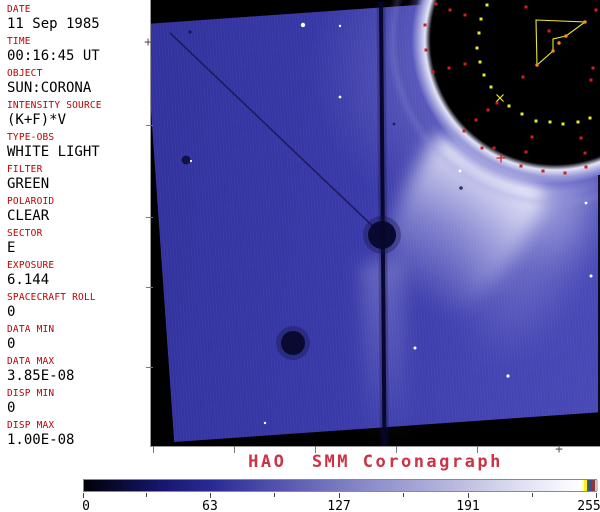 The image size is (600, 512). I want to click on metadata-field-filter: FILTER GREEN, so click(75, 179).